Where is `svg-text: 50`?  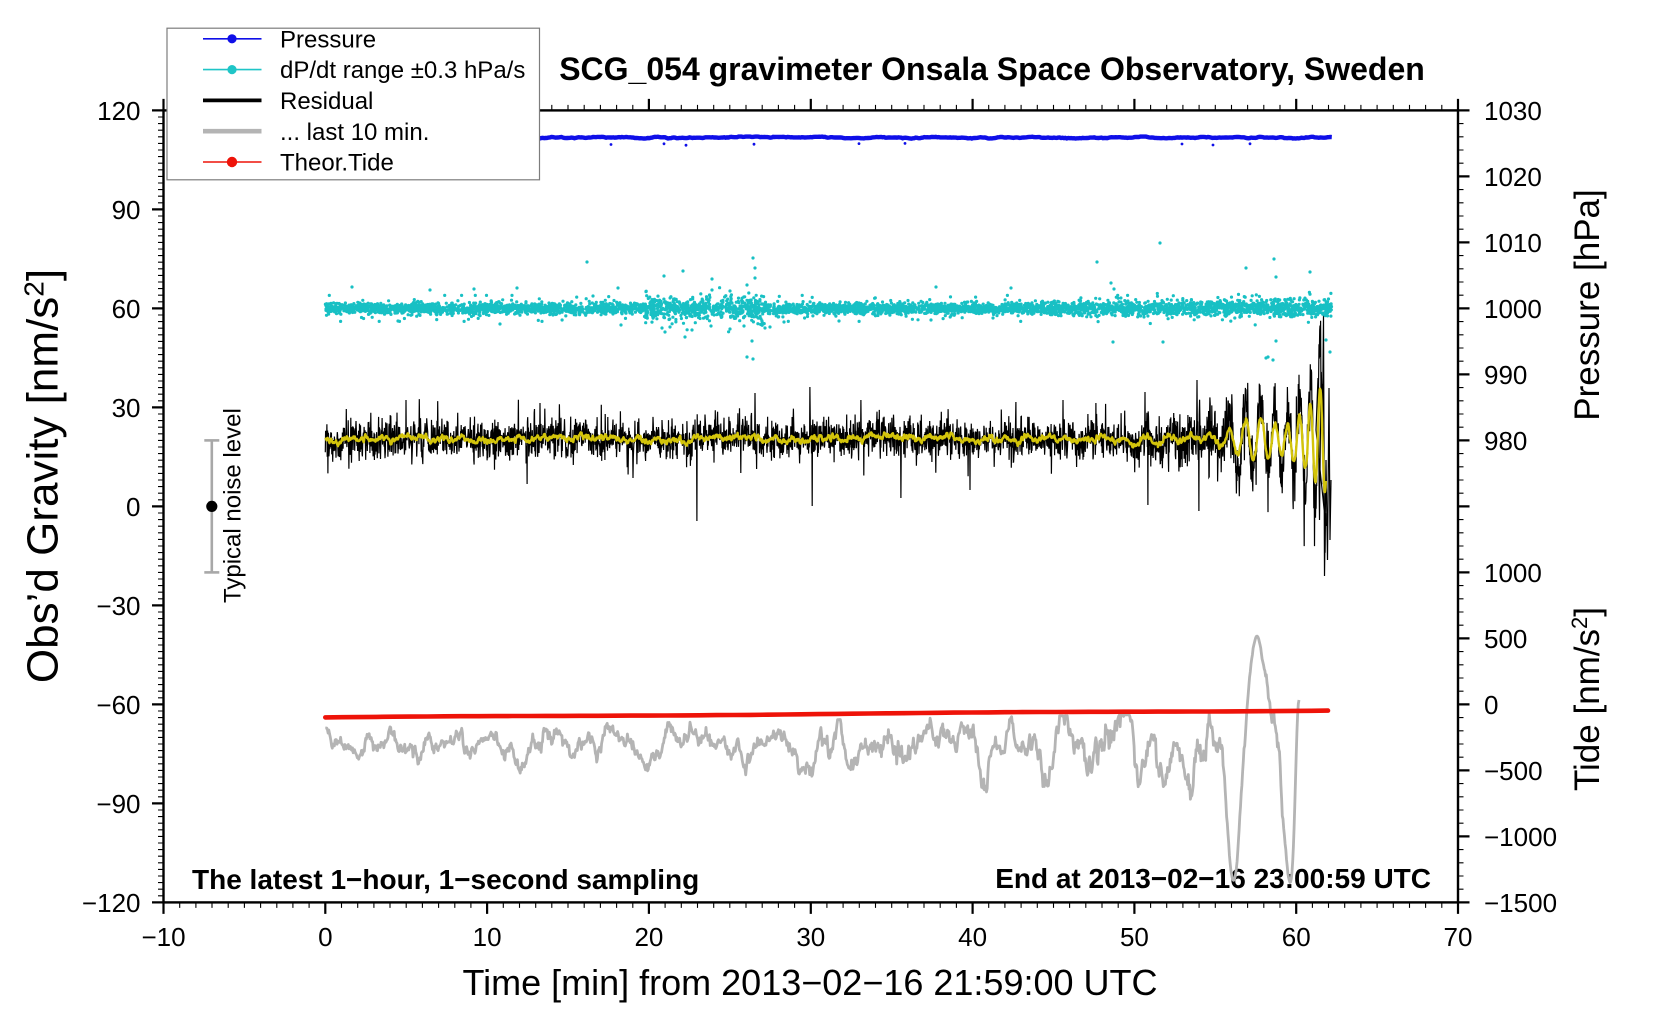
svg-text: 50 is located at coordinates (1134, 937).